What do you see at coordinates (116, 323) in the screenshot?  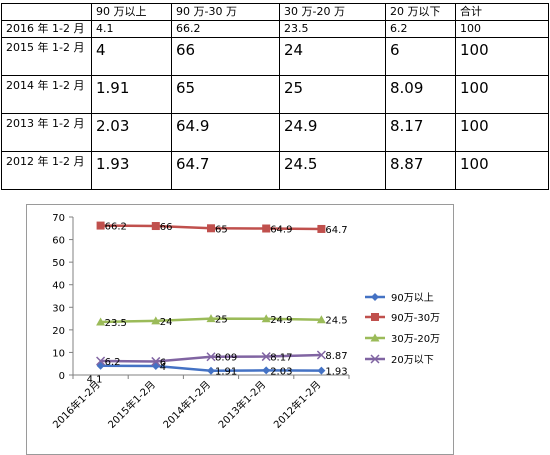 I see `data-label: 23.5` at bounding box center [116, 323].